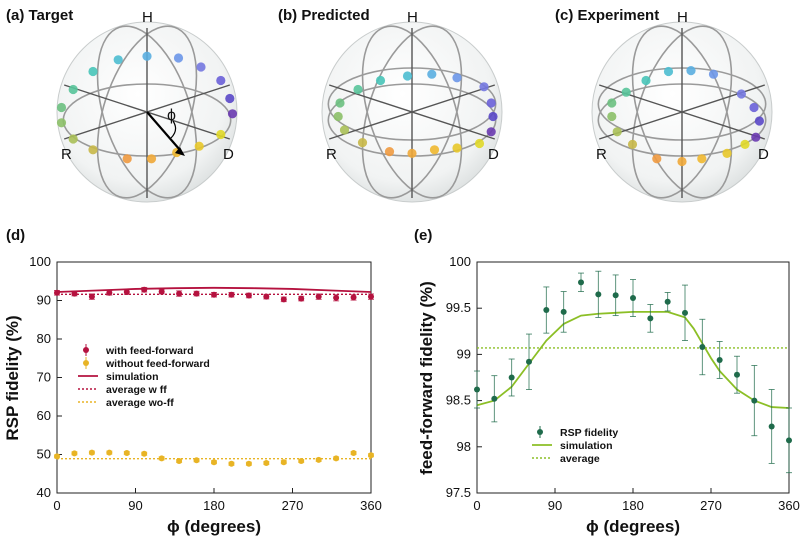 The width and height of the screenshot is (806, 541). I want to click on legend-label: with feed-forward, so click(149, 351).